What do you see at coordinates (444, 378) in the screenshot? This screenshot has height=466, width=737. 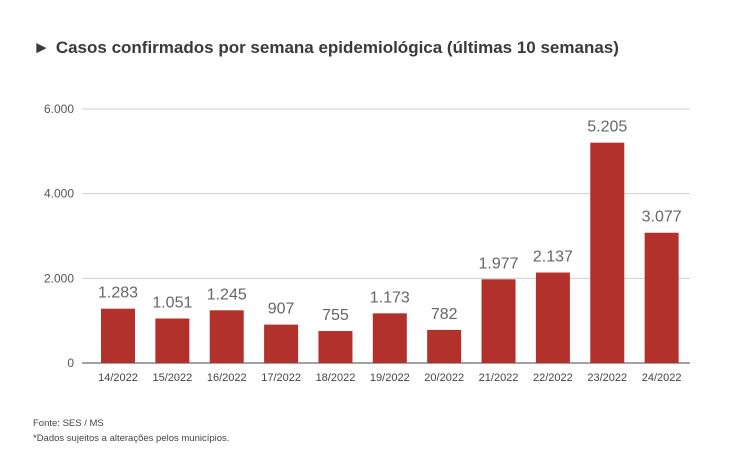 I see `x-tick-label: 20/2022` at bounding box center [444, 378].